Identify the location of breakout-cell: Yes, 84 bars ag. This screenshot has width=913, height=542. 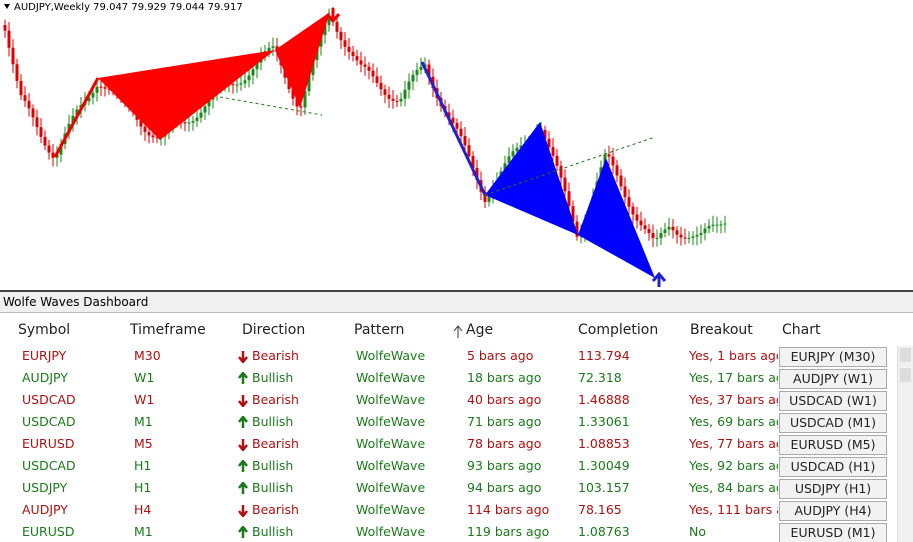
(733, 487).